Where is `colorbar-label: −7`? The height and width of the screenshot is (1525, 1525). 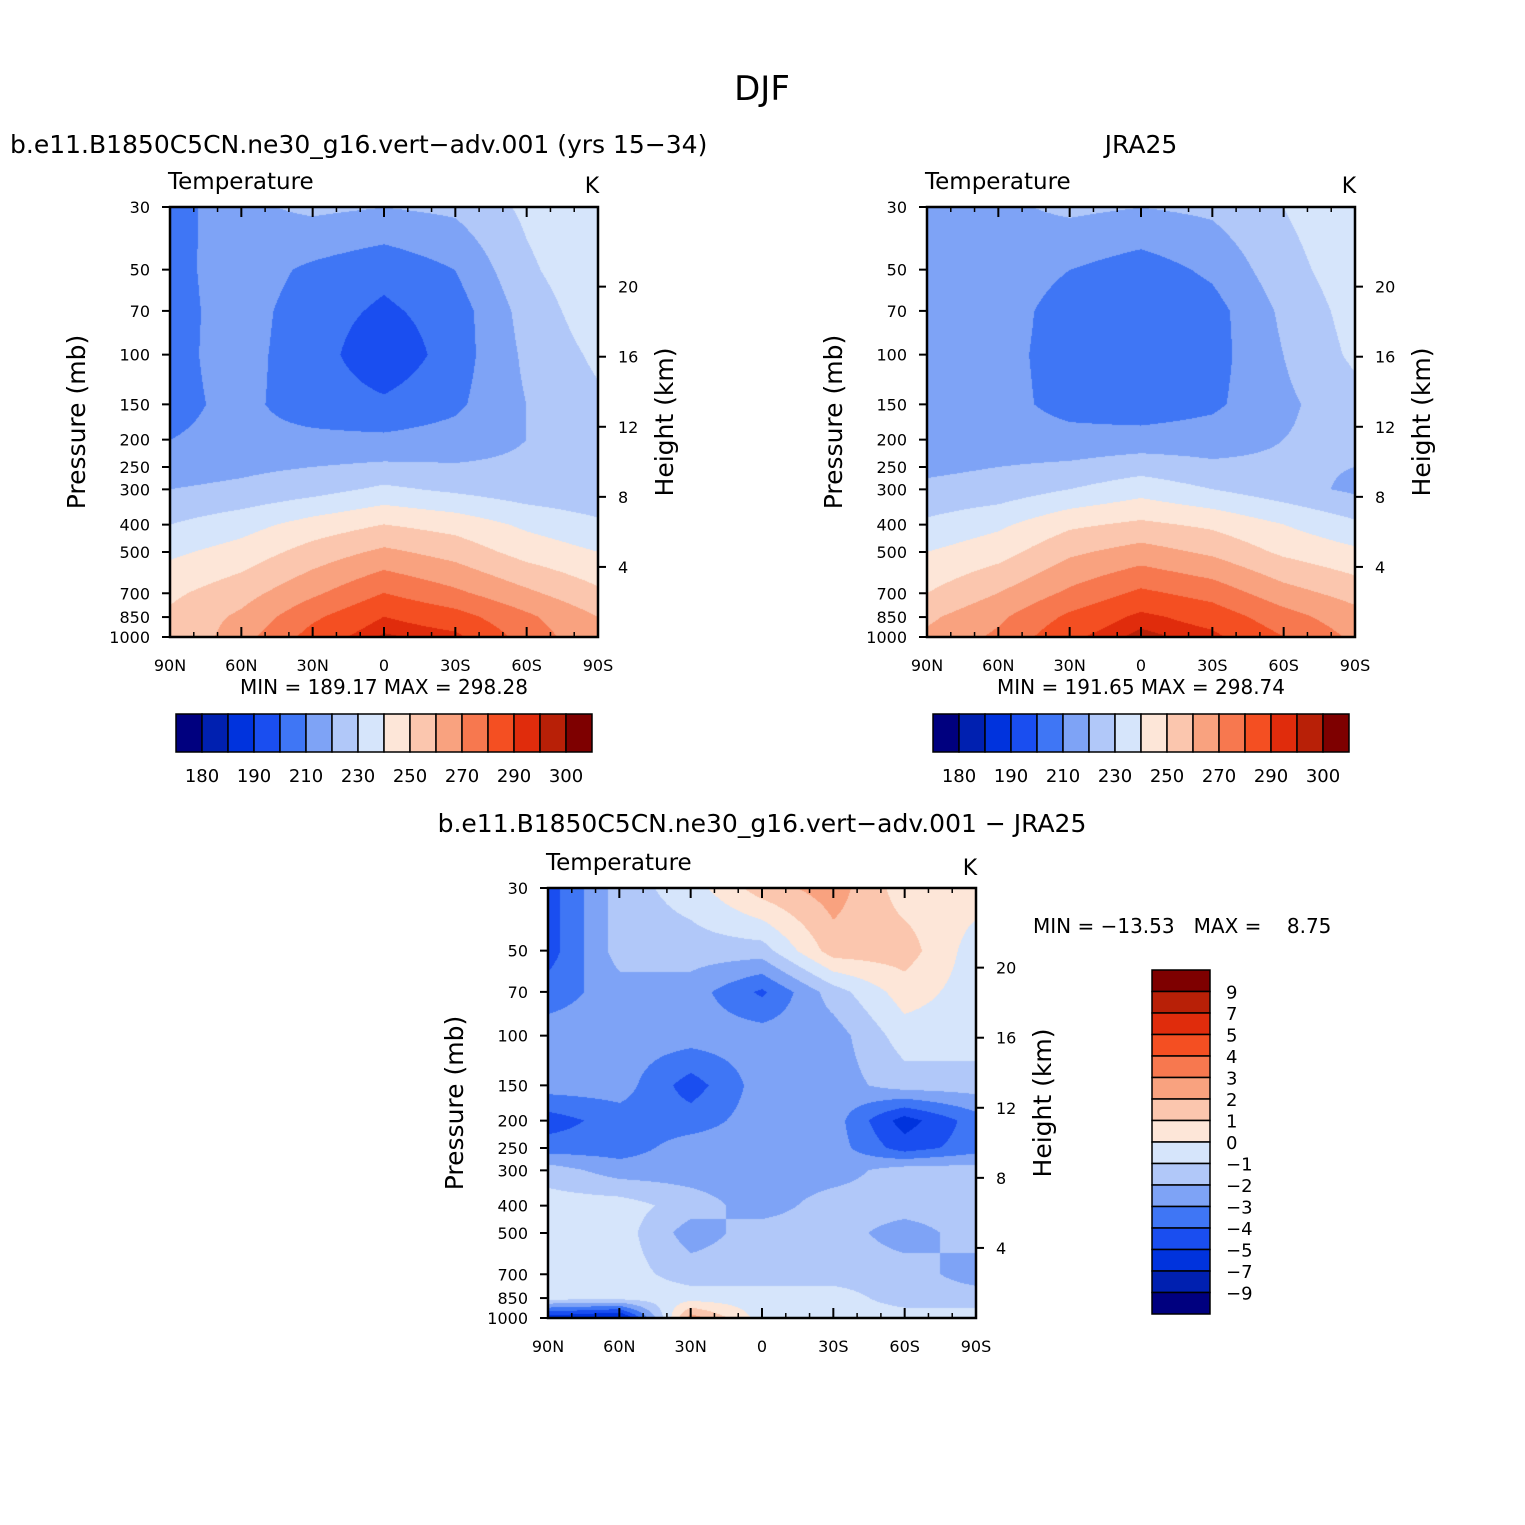
colorbar-label: −7 is located at coordinates (1239, 1272).